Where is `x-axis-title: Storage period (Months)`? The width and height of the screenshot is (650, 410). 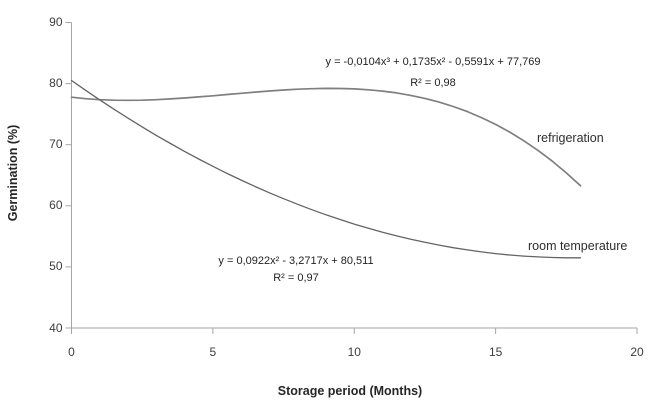
x-axis-title: Storage period (Months) is located at coordinates (350, 391).